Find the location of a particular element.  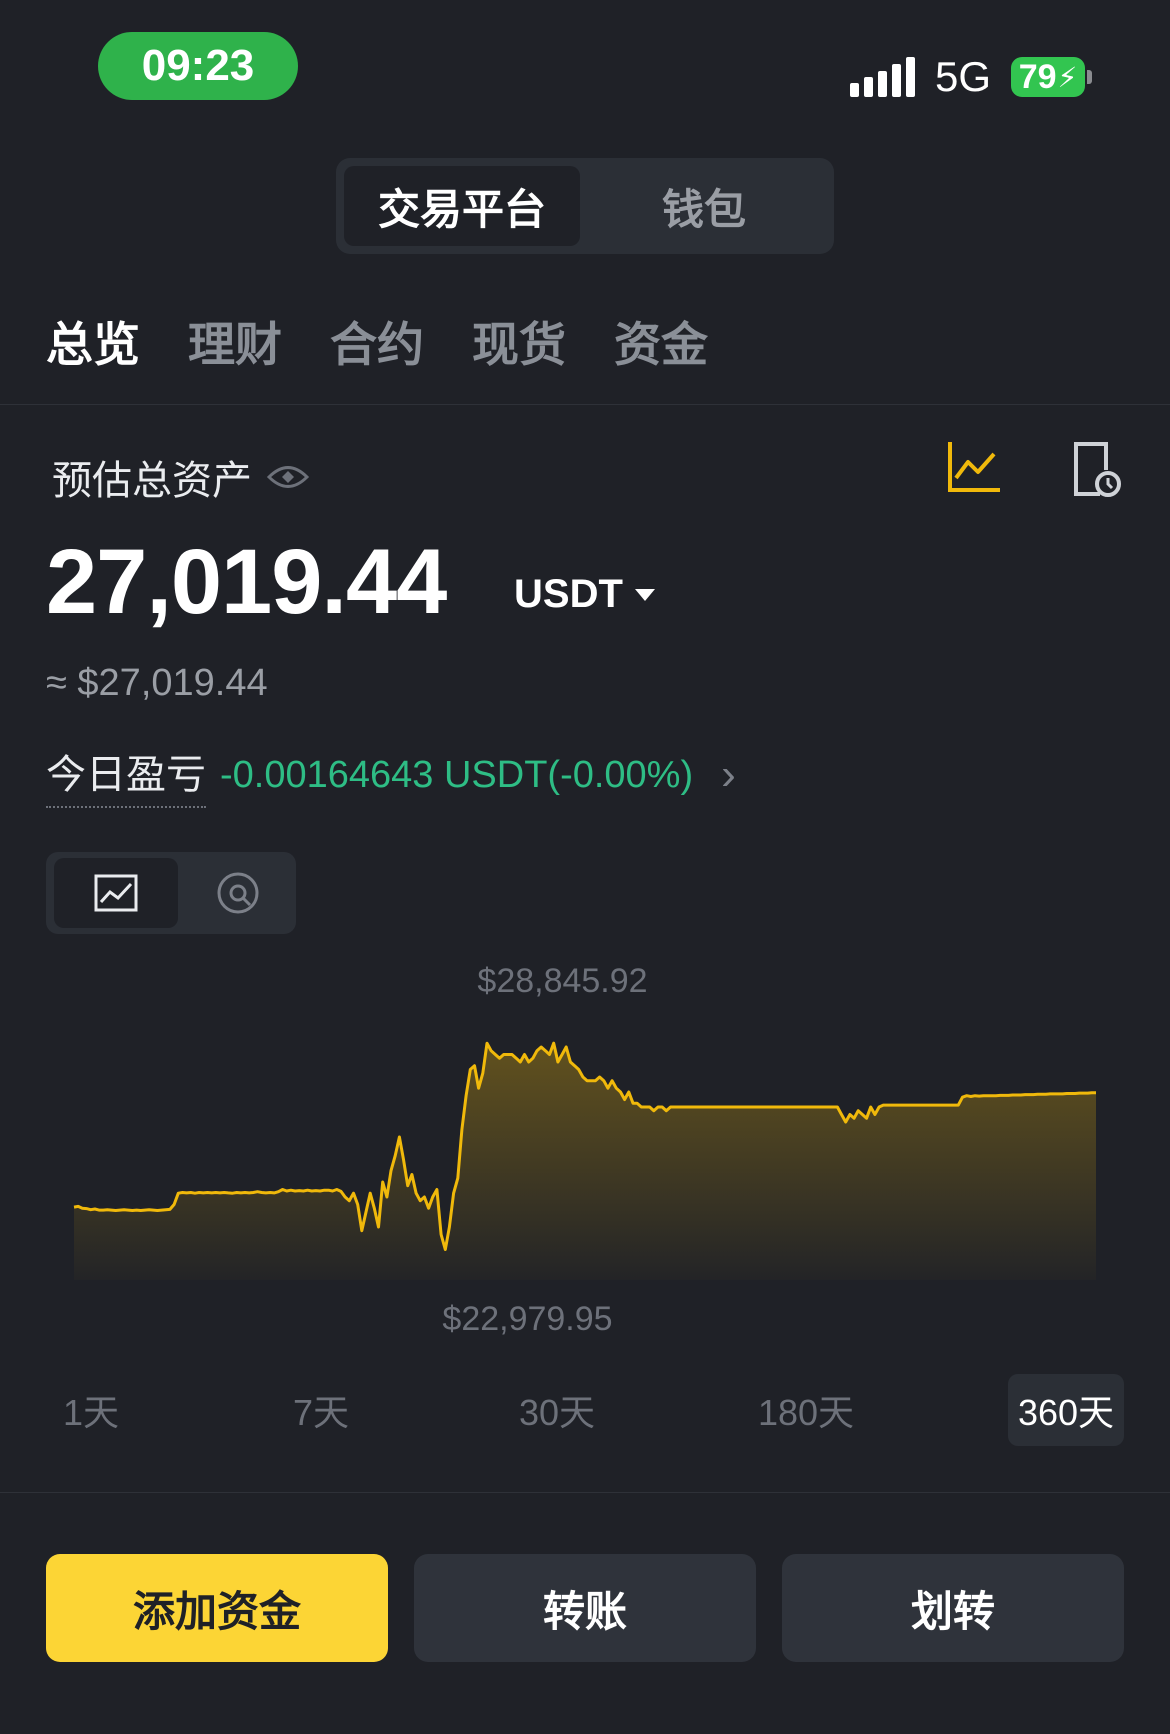

currency-label: USDT is located at coordinates (568, 594).